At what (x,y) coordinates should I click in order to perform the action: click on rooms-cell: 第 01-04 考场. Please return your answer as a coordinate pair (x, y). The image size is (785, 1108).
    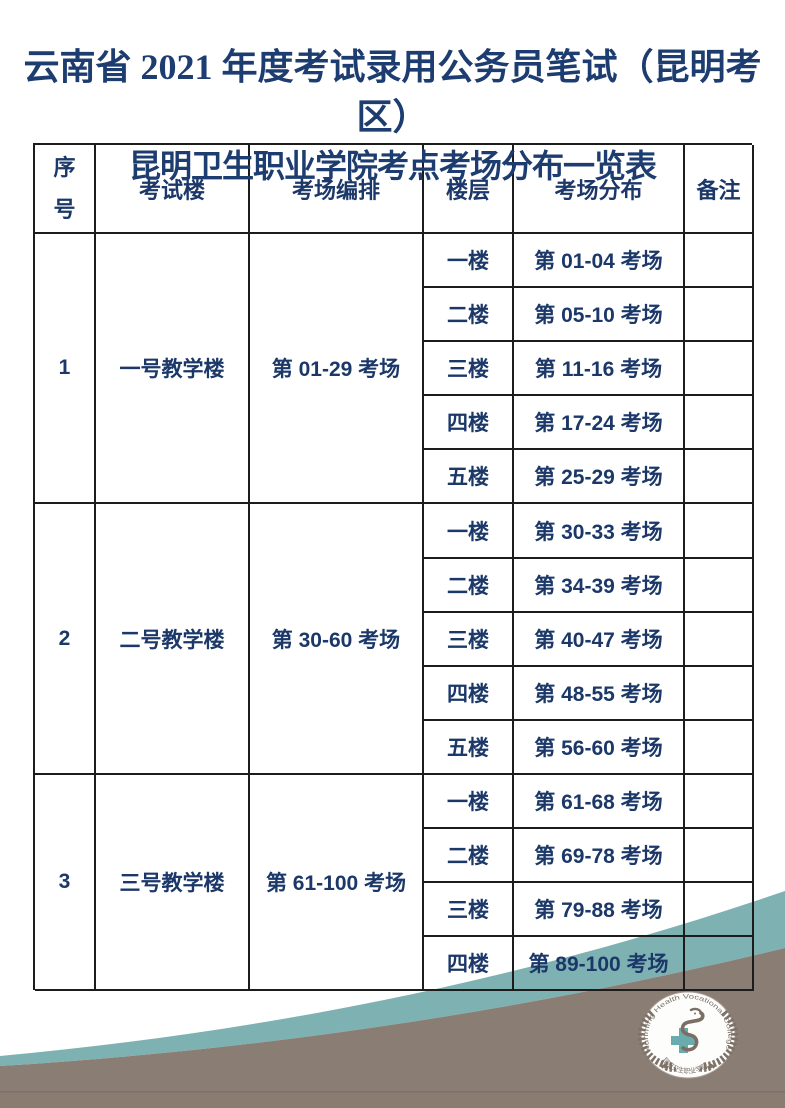
    Looking at the image, I should click on (599, 261).